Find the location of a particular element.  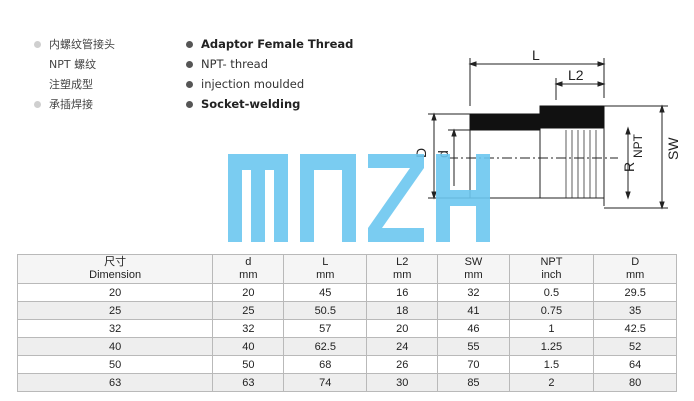

table-cell: 74 is located at coordinates (325, 382).